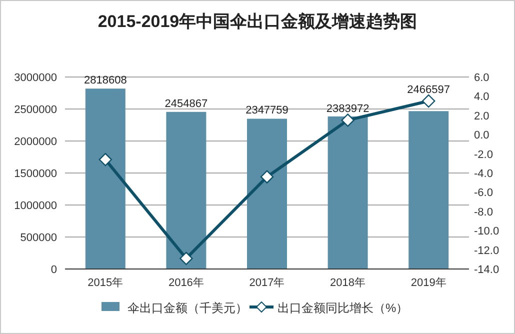 This screenshot has height=334, width=515. I want to click on y-tick-label: 2000000, so click(35, 142).